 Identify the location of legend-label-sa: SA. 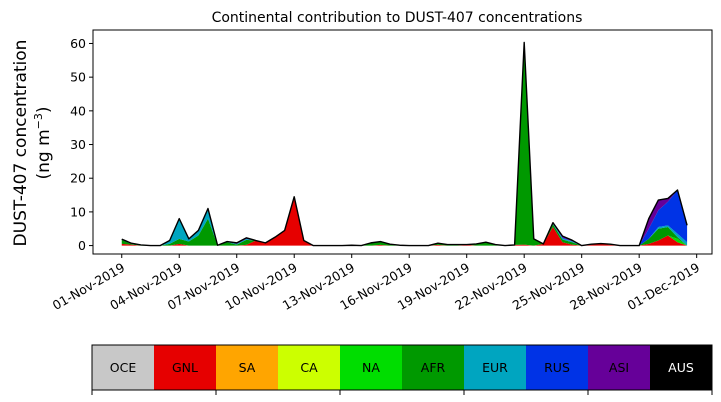
(247, 367).